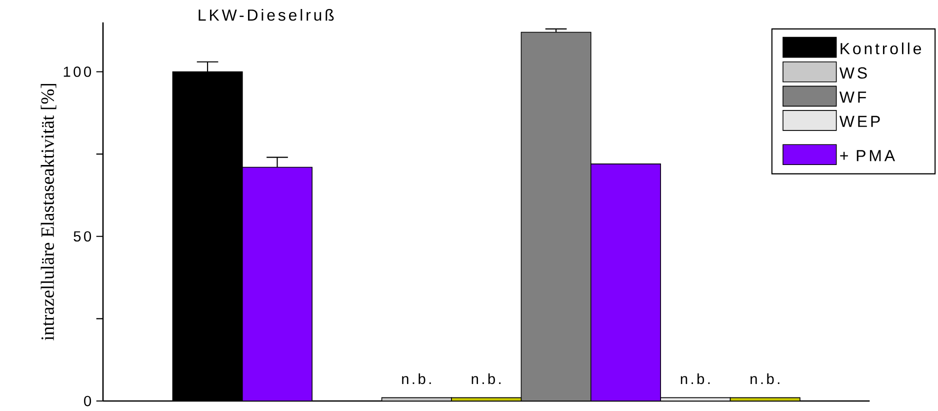 The image size is (938, 411). Describe the element at coordinates (852, 97) in the screenshot. I see `legend-label: WF` at that location.